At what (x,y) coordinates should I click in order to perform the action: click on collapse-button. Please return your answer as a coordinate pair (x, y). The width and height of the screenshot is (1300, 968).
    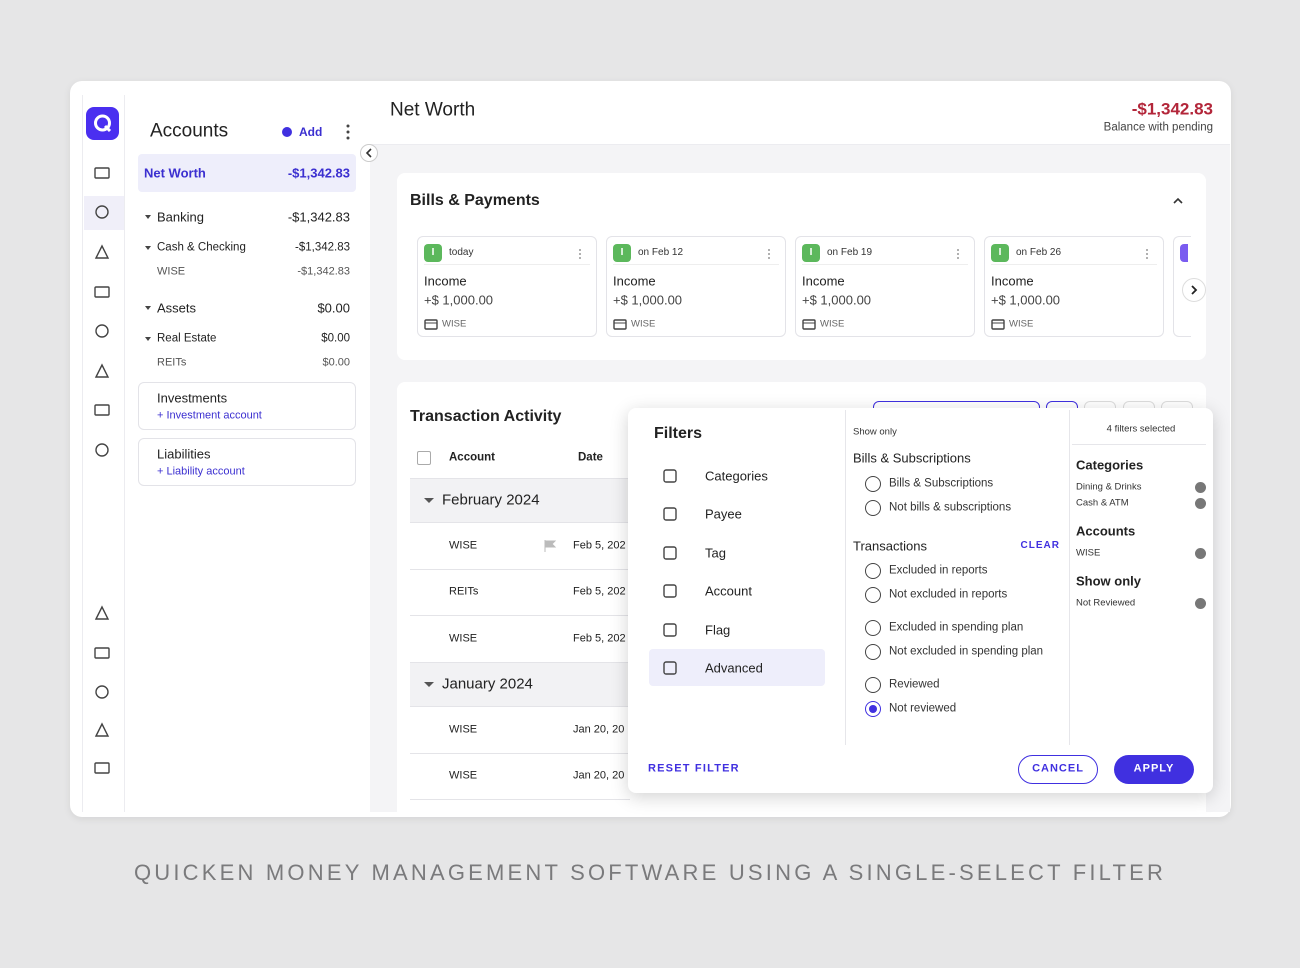
    Looking at the image, I should click on (369, 153).